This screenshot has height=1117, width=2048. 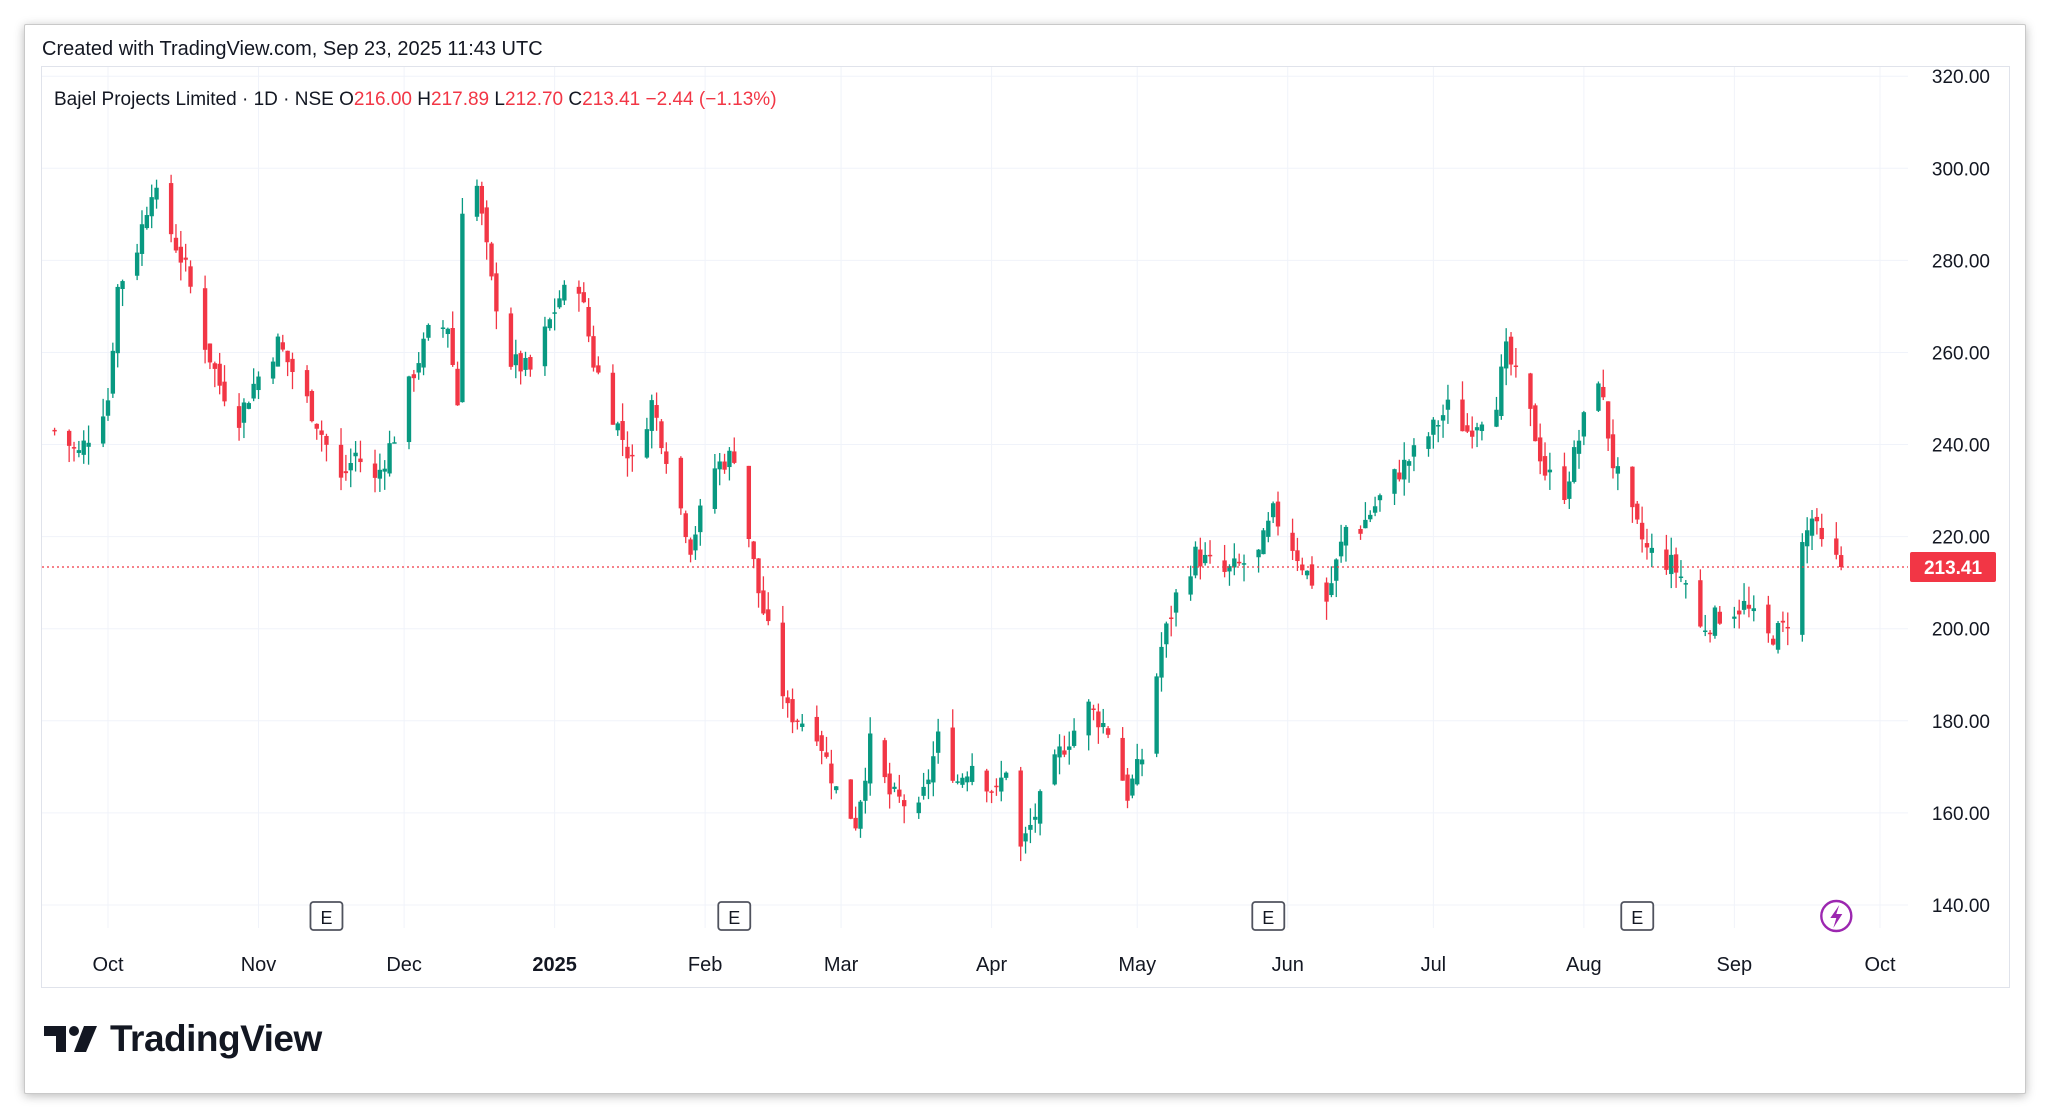 What do you see at coordinates (1836, 916) in the screenshot?
I see `lightning-icon-bolt` at bounding box center [1836, 916].